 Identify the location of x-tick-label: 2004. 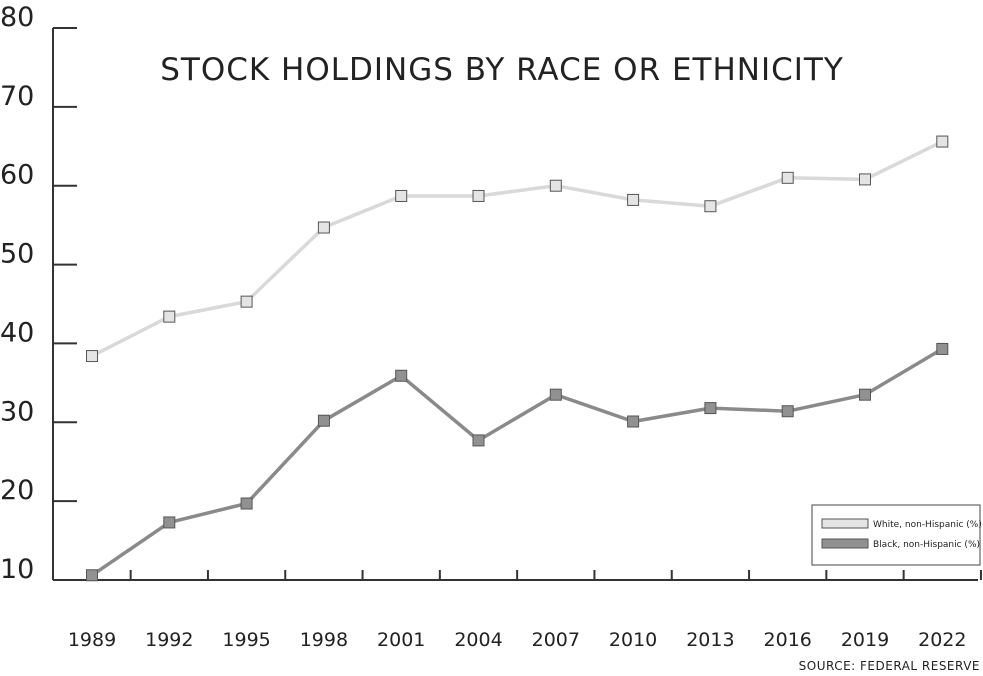
(478, 640).